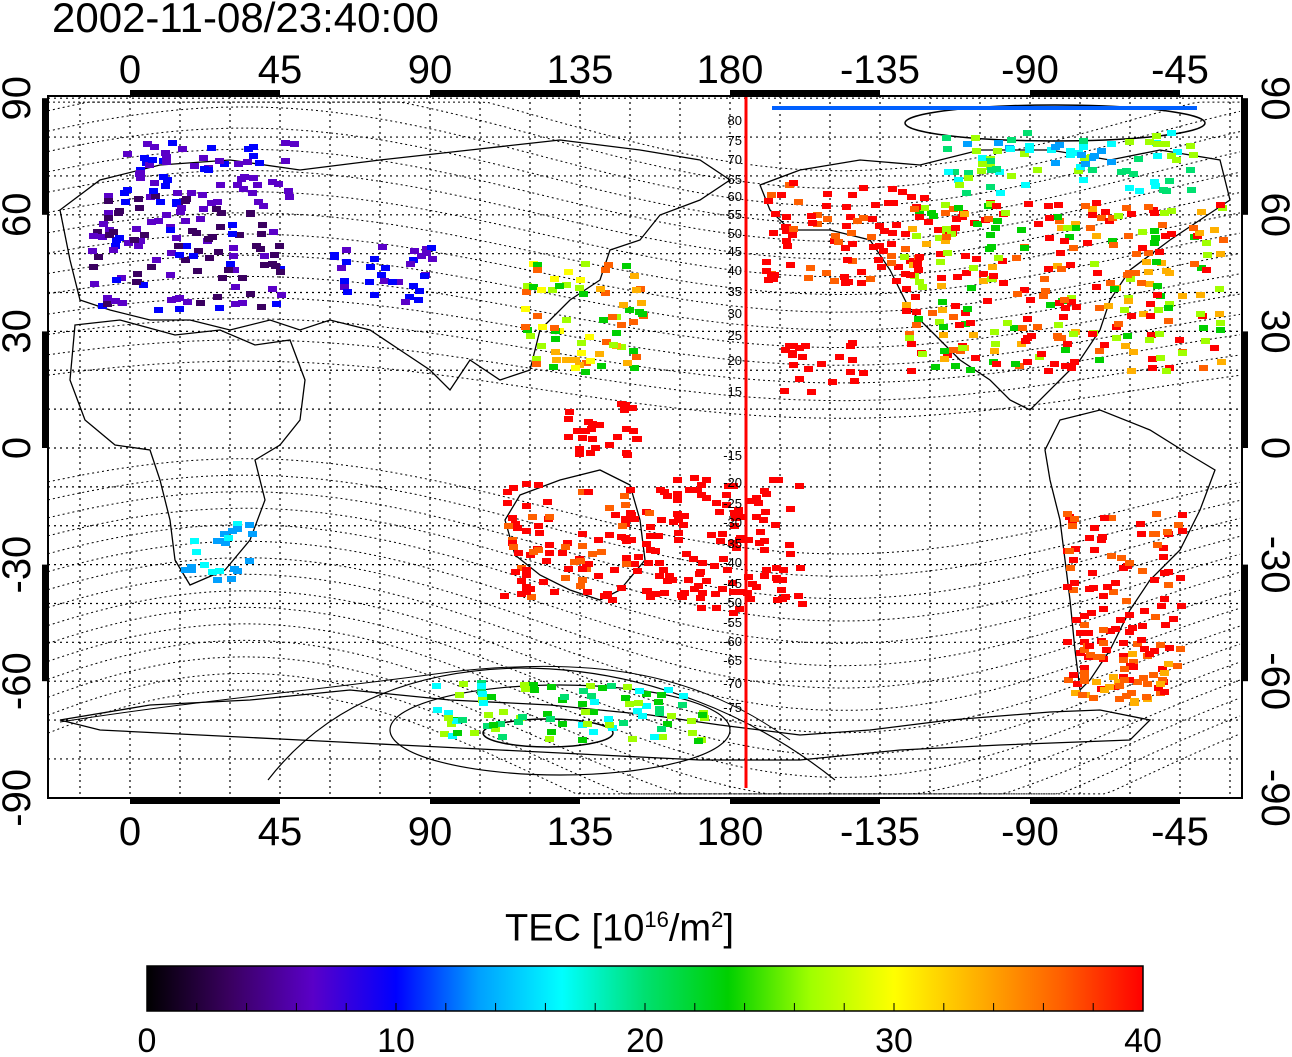 Image resolution: width=1292 pixels, height=1057 pixels. I want to click on isoline-label: 25, so click(735, 335).